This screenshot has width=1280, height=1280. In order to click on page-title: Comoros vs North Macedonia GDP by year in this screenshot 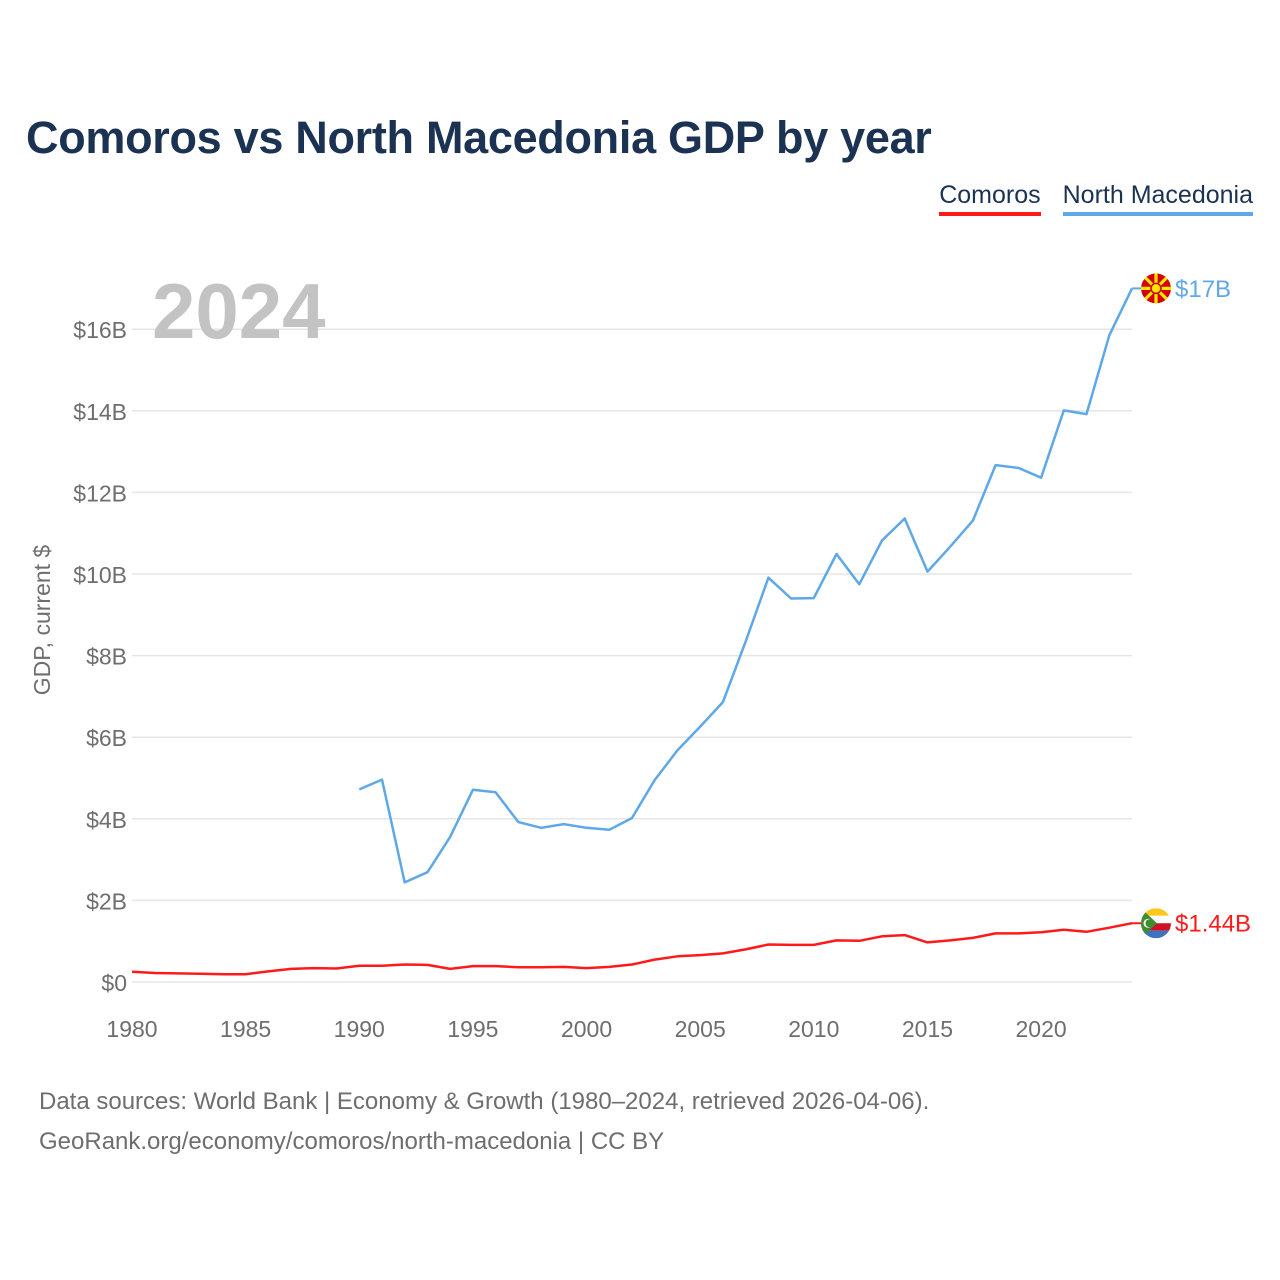, I will do `click(479, 137)`.